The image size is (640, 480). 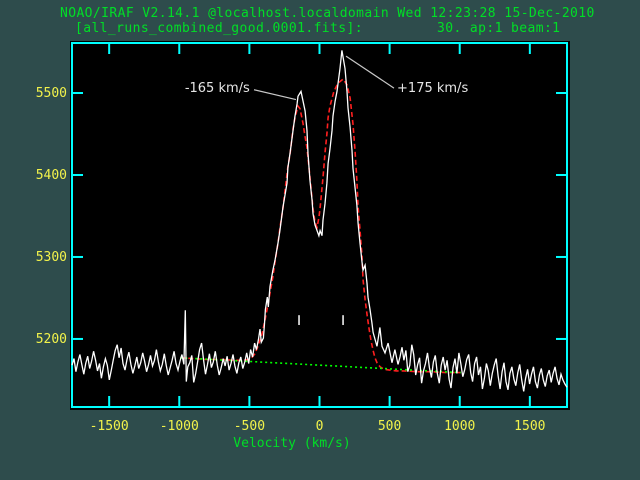 What do you see at coordinates (499, 28) in the screenshot?
I see `aperture-info-label: 30. ap:1 beam:1` at bounding box center [499, 28].